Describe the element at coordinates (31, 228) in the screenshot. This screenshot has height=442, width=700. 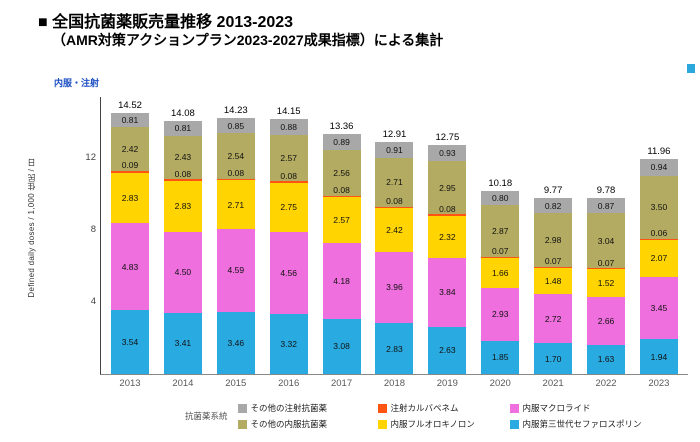
I see `y-axis-title: Defined daily doses / 1,000 住民 / 日` at that location.